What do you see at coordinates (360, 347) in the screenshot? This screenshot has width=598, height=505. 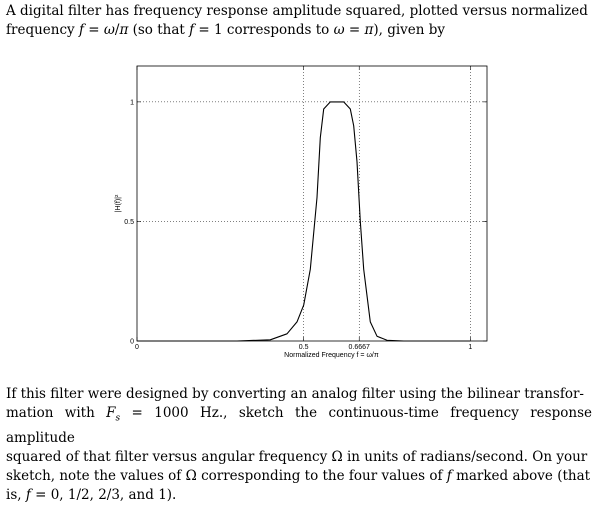 I see `x-tick-label: 0.6667` at bounding box center [360, 347].